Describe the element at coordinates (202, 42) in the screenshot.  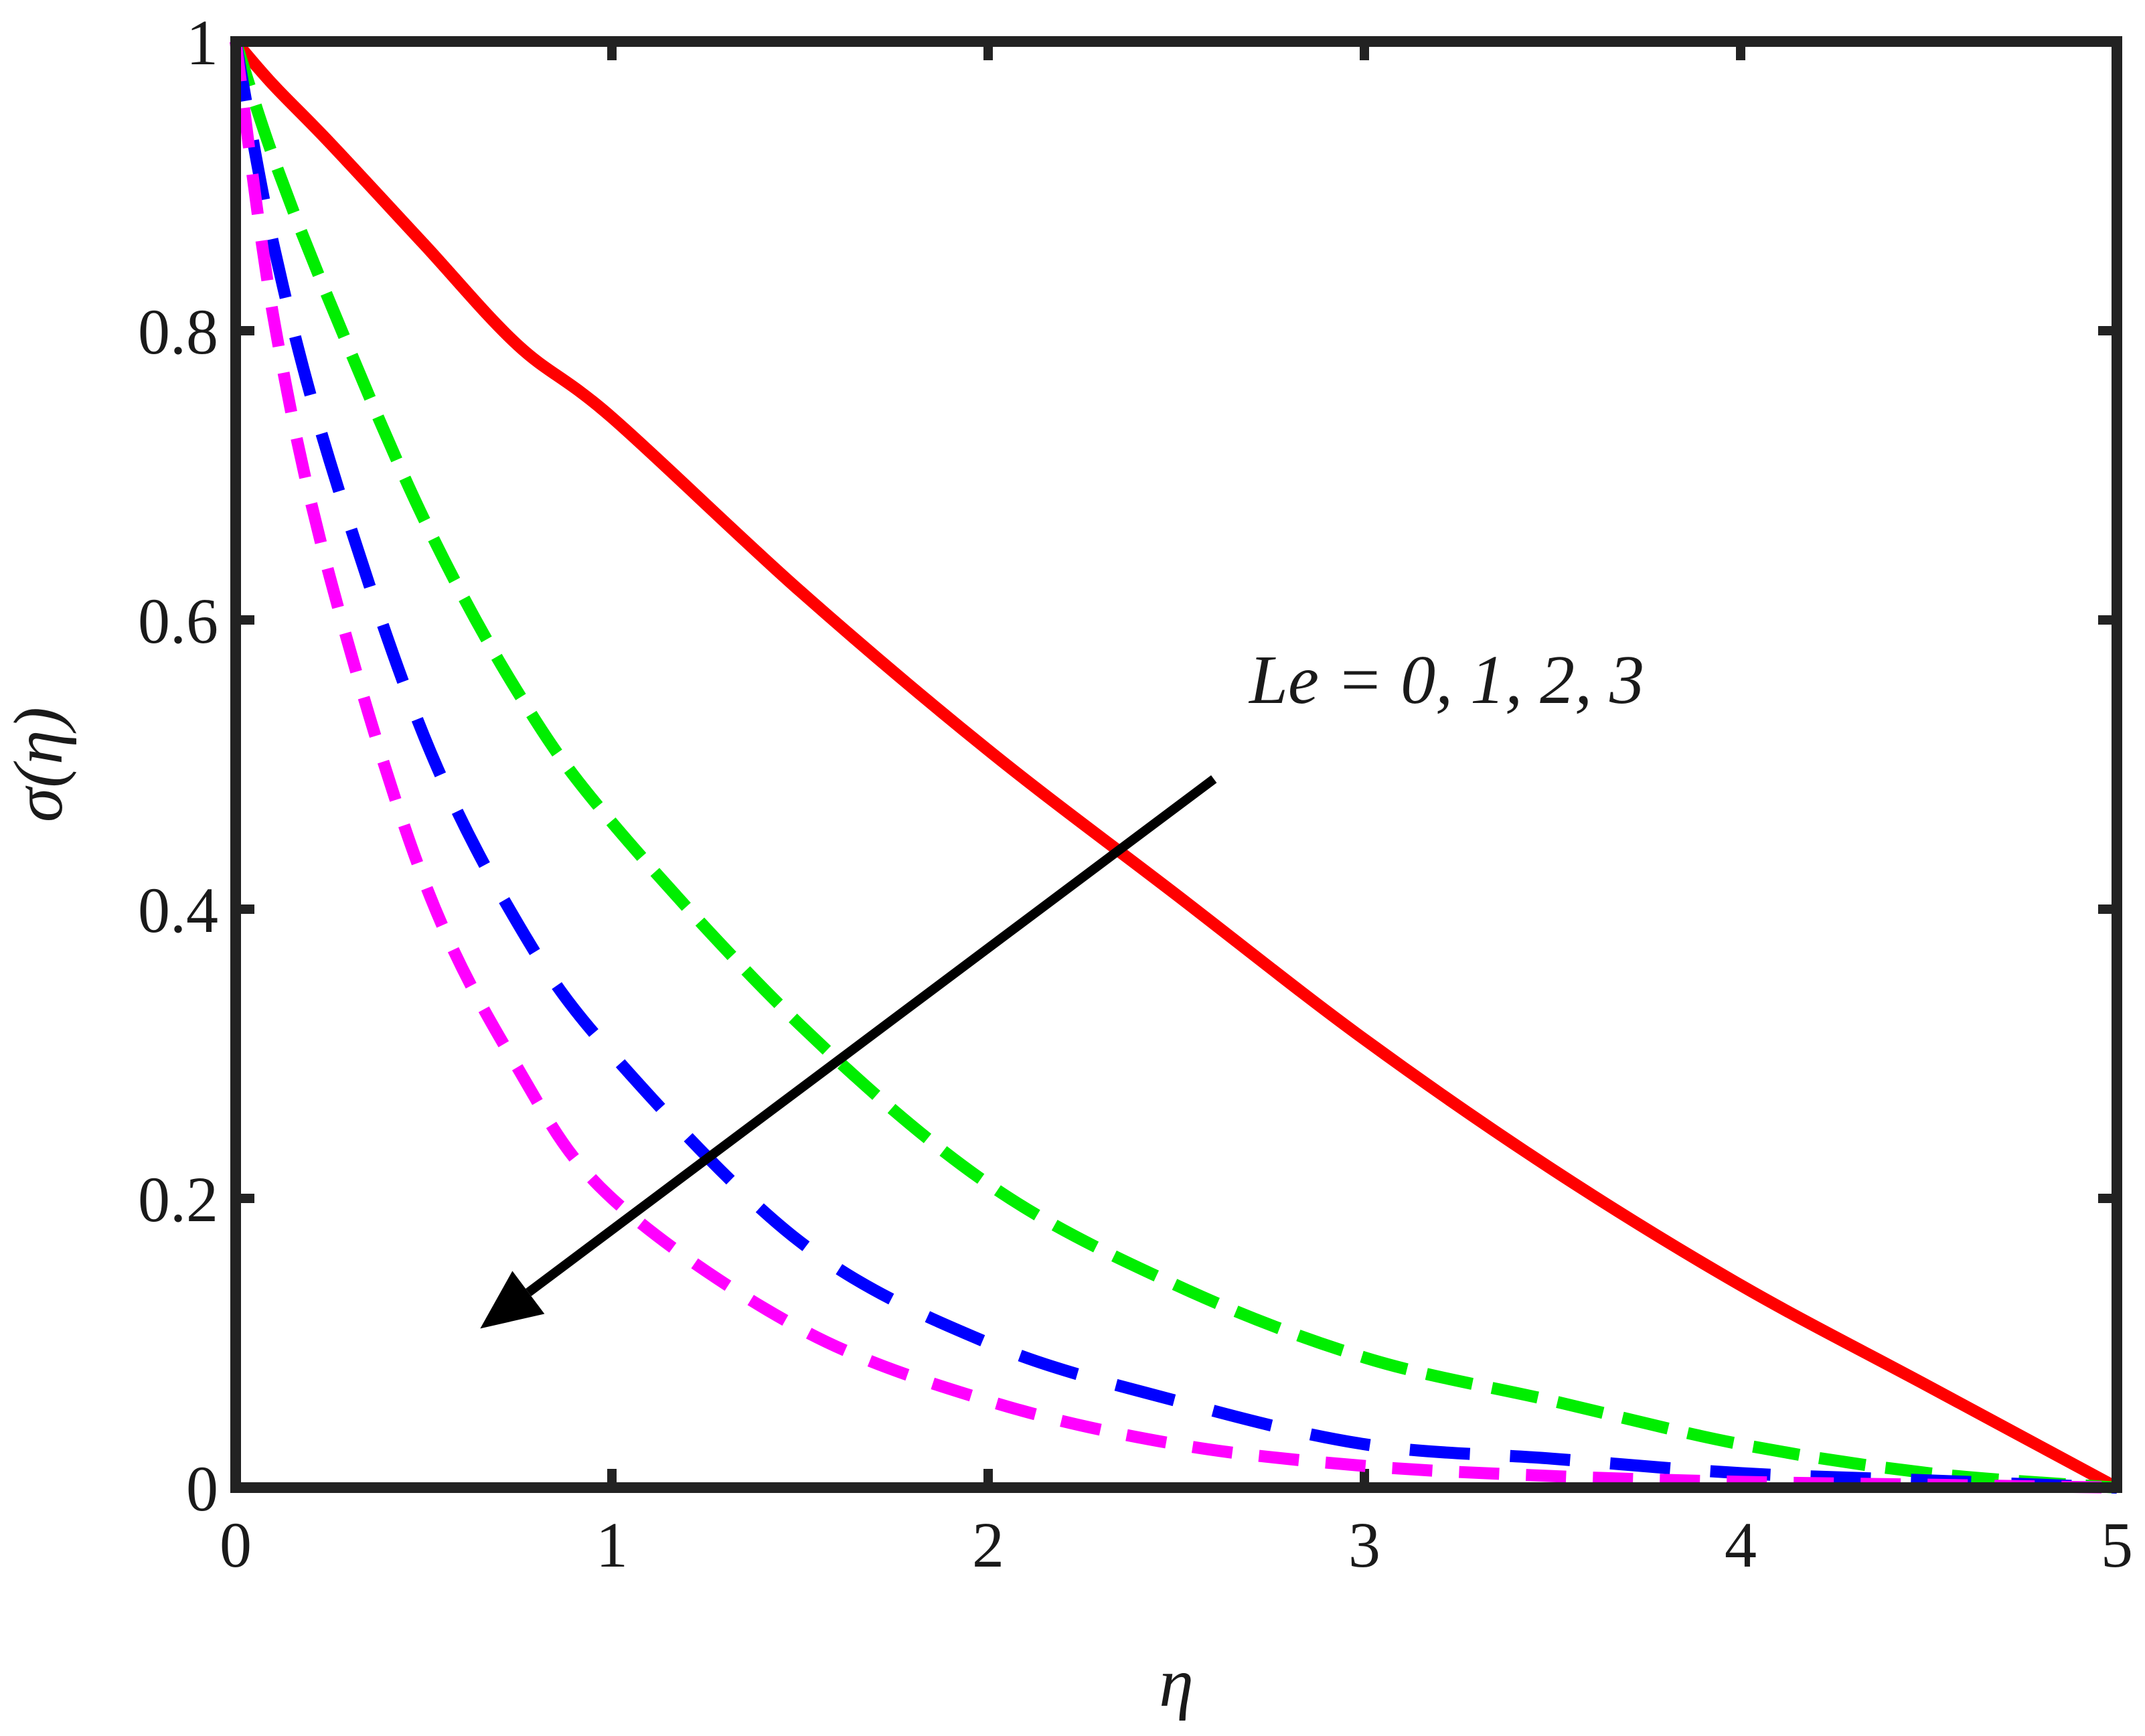
I see `y-tick-label: 1` at that location.